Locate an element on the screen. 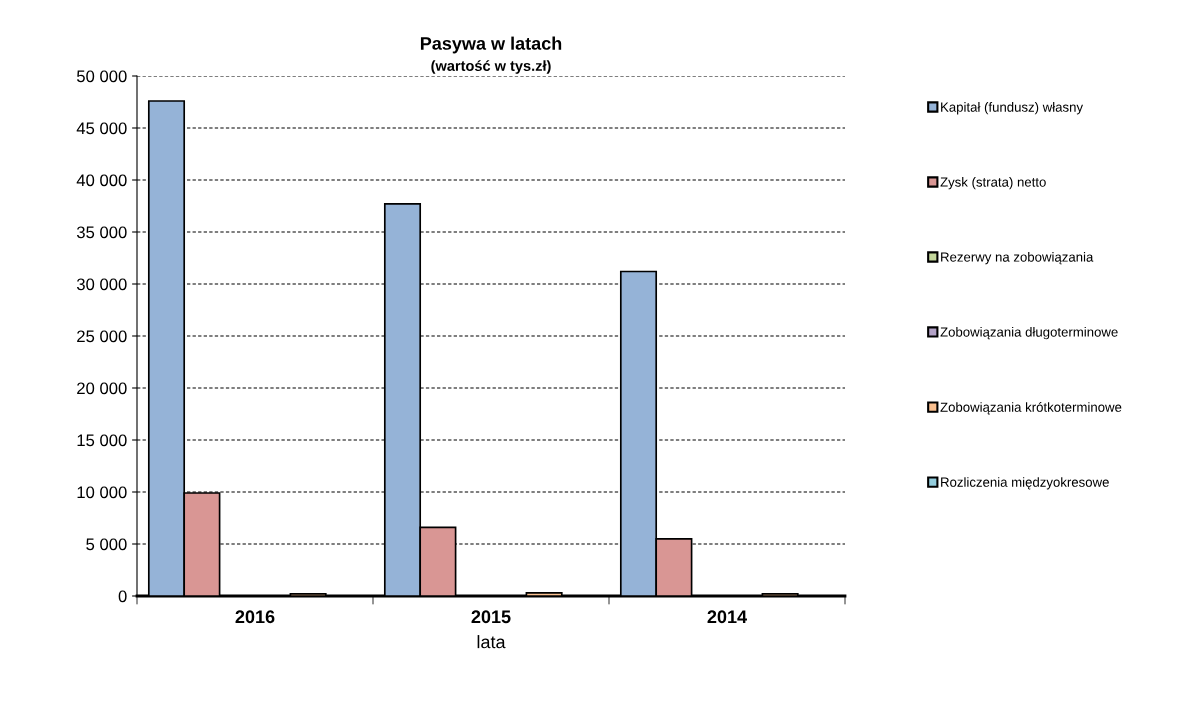 The width and height of the screenshot is (1184, 704). chart-subtitle: (wartość w tys.zł) is located at coordinates (491, 67).